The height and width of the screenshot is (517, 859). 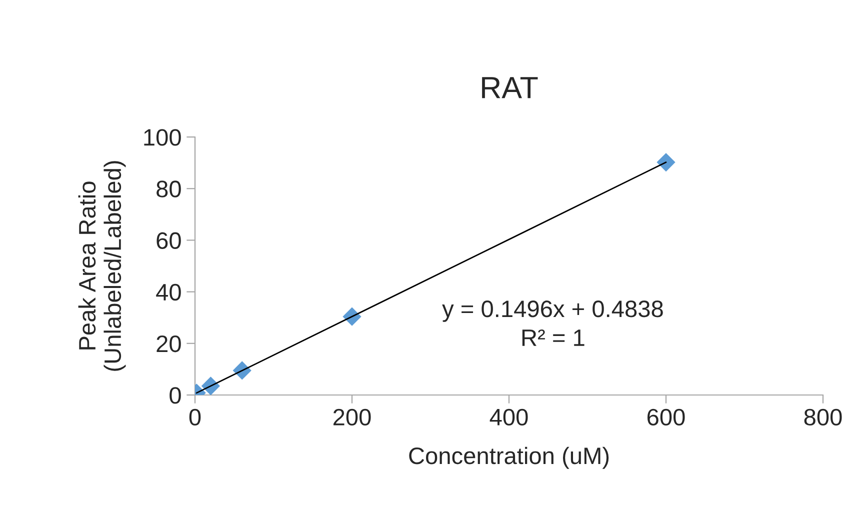 What do you see at coordinates (509, 457) in the screenshot?
I see `x-axis-title: Concentration (uM)` at bounding box center [509, 457].